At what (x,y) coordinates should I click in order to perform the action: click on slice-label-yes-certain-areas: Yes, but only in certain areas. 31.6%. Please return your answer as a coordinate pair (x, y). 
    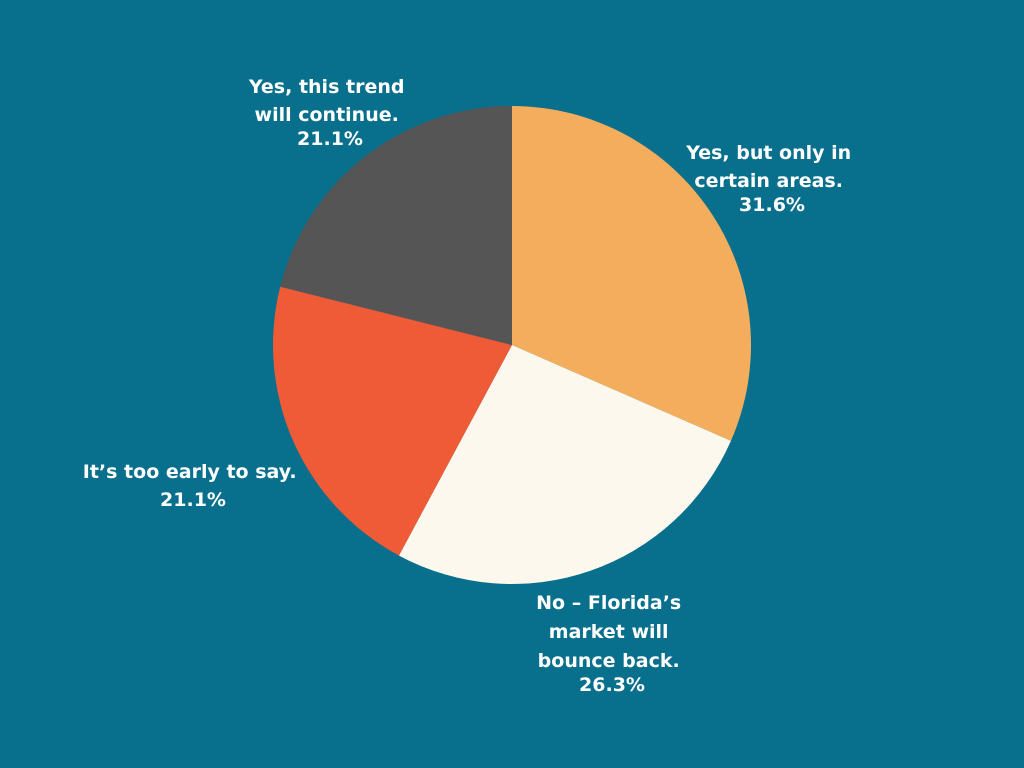
    Looking at the image, I should click on (771, 179).